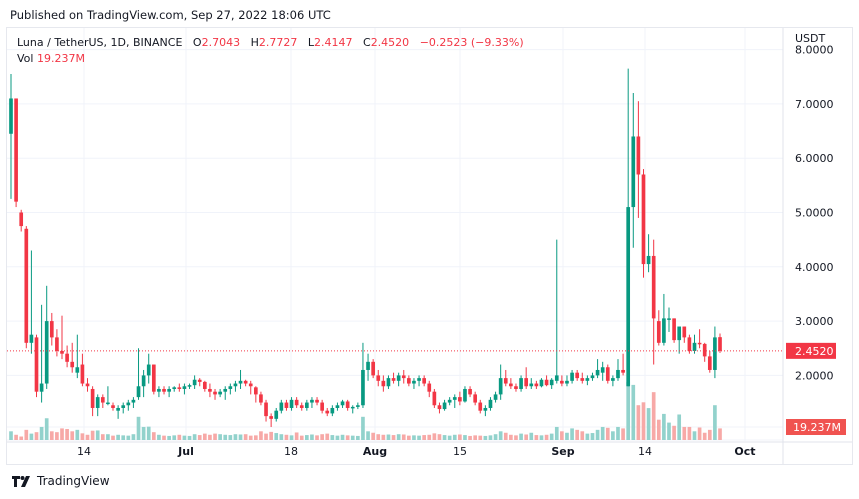 The height and width of the screenshot is (499, 859). Describe the element at coordinates (333, 42) in the screenshot. I see `low-value: 2.4147` at that location.